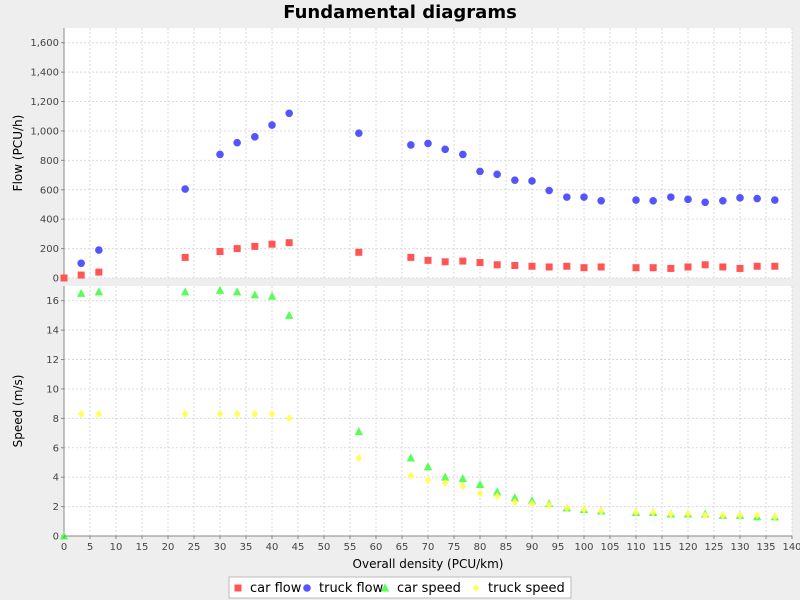 This screenshot has width=800, height=600. What do you see at coordinates (351, 588) in the screenshot?
I see `legend-label: truck flow` at bounding box center [351, 588].